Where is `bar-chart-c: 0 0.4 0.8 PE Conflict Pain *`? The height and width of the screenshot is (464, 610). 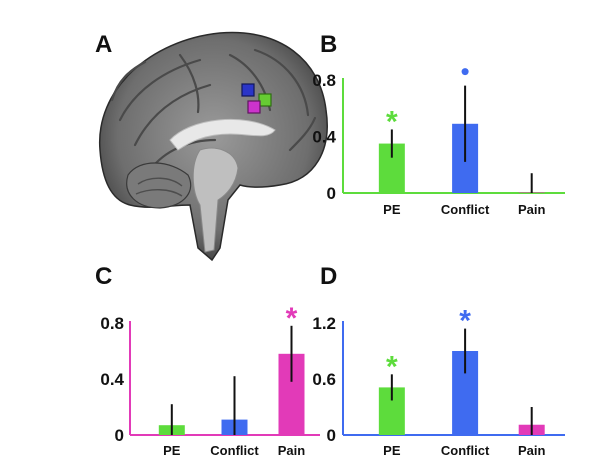
bar-chart-c: 0 0.4 0.8 PE Conflict Pain * is located at coordinates (210, 380).